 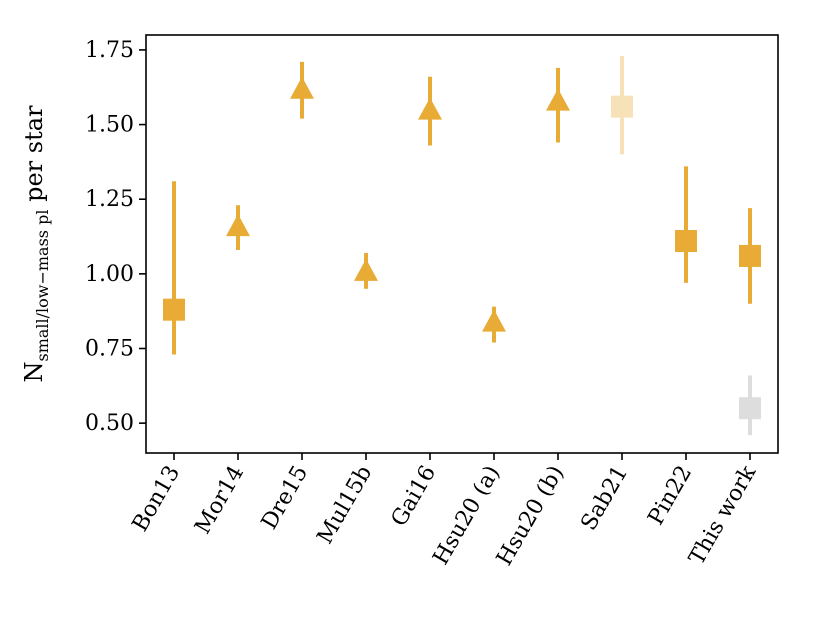 What do you see at coordinates (109, 199) in the screenshot?
I see `y-tick-label: 1.25` at bounding box center [109, 199].